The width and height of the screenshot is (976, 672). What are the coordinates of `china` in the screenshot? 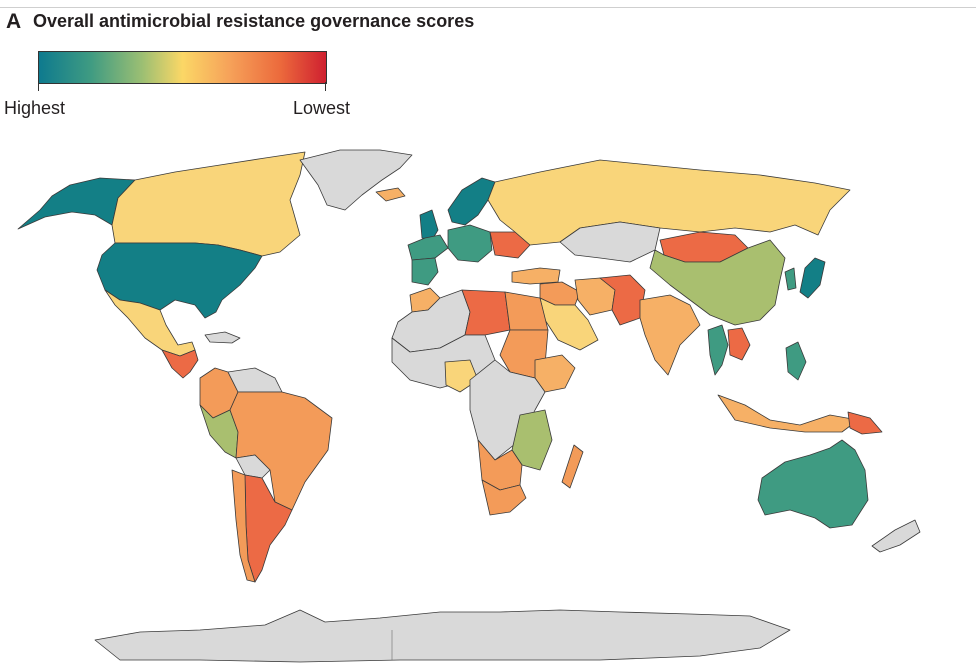 It's located at (717, 282).